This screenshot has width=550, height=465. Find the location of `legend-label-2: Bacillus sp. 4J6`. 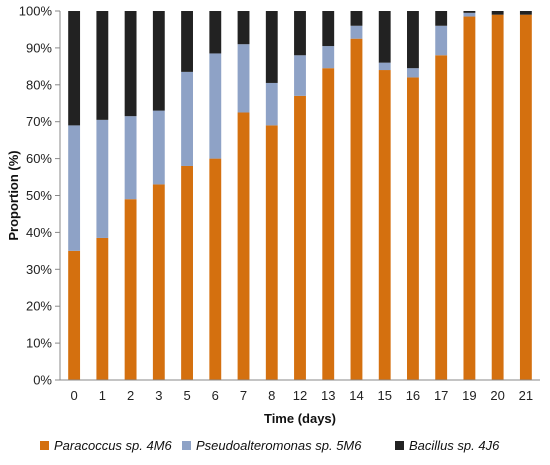

legend-label-2: Bacillus sp. 4J6 is located at coordinates (454, 445).